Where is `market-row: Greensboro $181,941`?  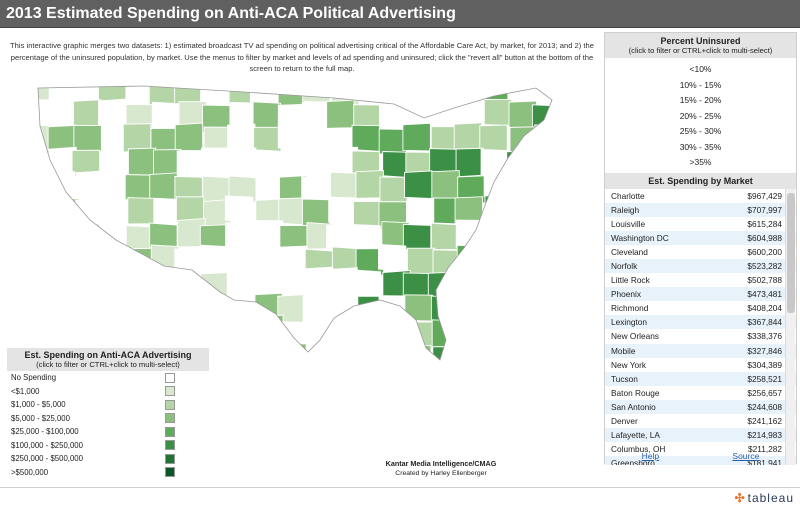
market-row: Greensboro $181,941 is located at coordinates (700, 460).